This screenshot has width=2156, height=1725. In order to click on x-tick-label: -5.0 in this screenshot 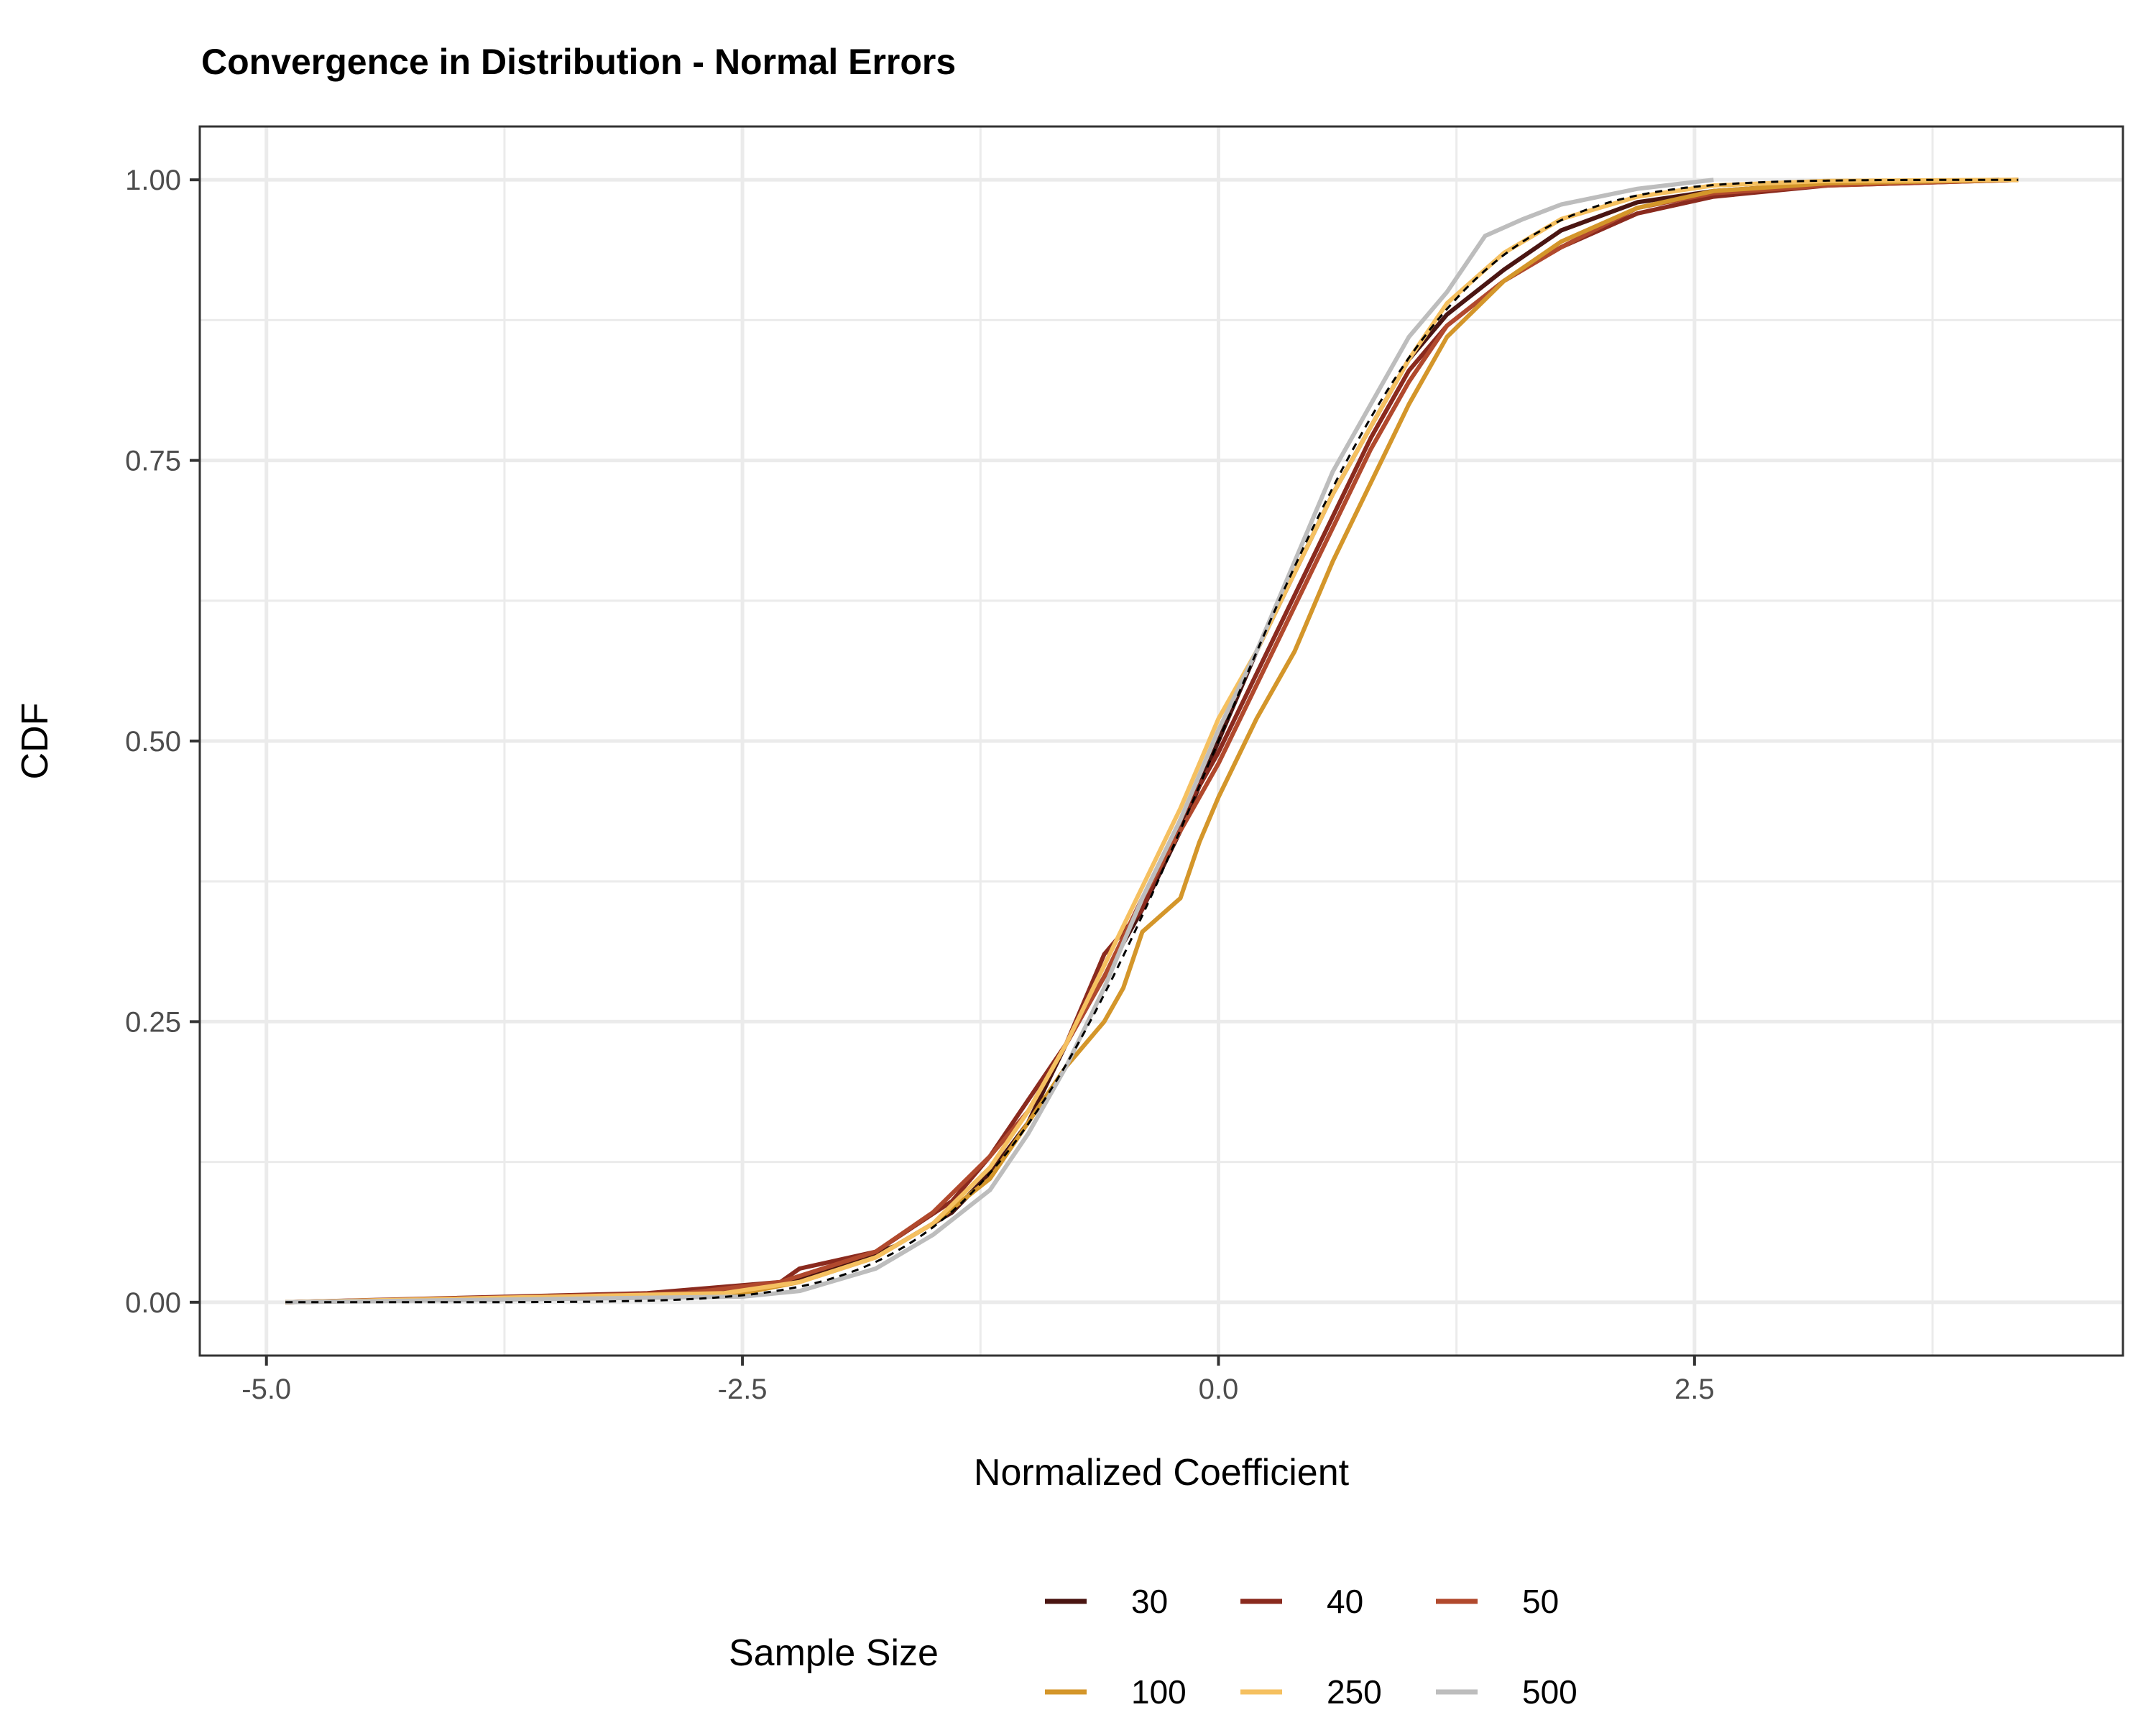, I will do `click(266, 1389)`.